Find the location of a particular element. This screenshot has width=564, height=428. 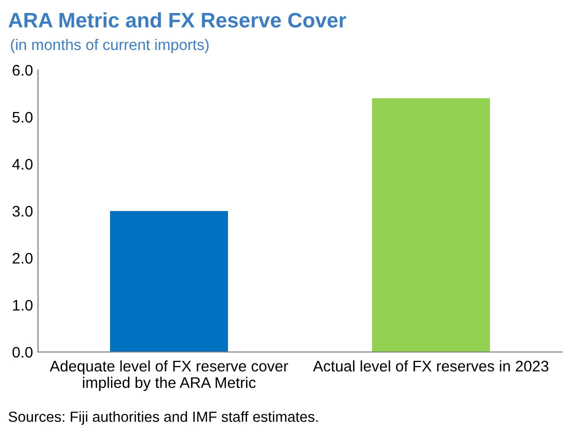

chart-title: ARA Metric and FX Reserve Cover is located at coordinates (177, 20).